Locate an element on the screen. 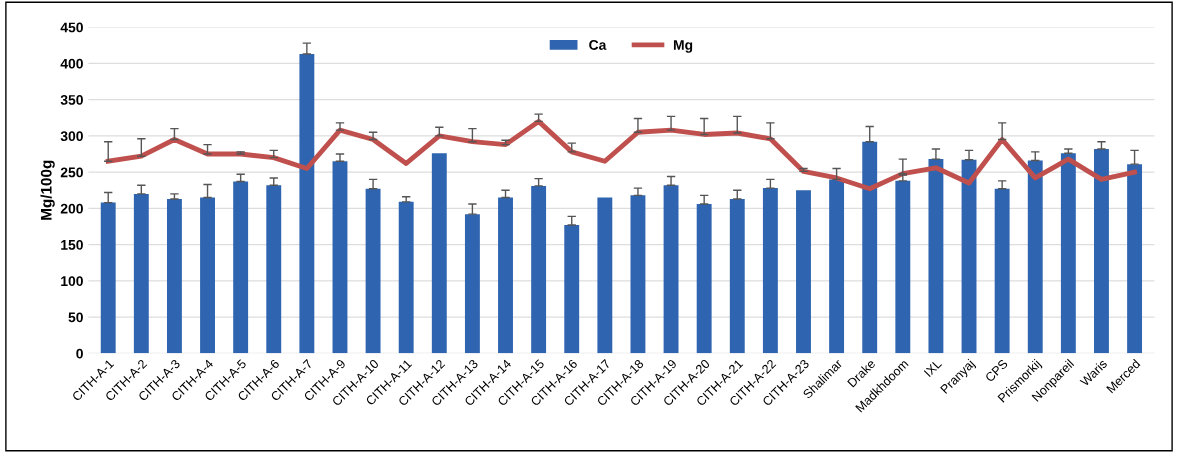 The image size is (1178, 453). y-tick-label: 300 is located at coordinates (71, 136).